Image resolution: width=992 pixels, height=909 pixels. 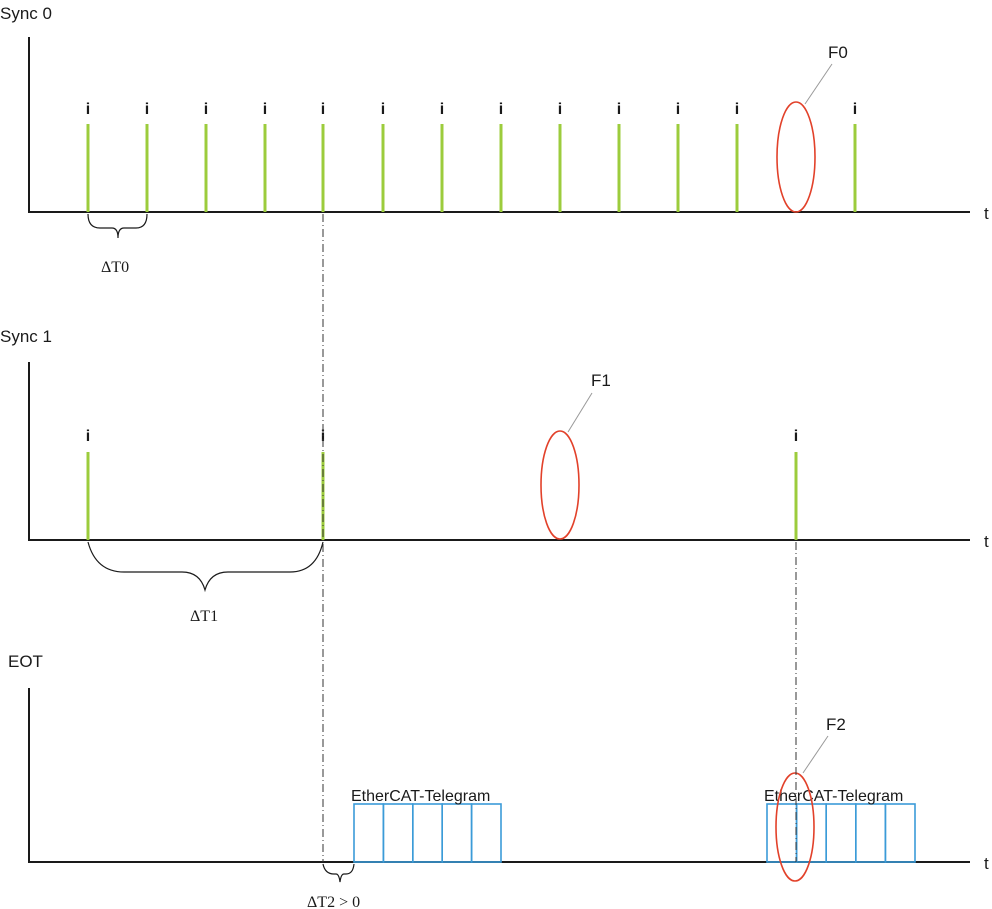 What do you see at coordinates (580, 412) in the screenshot?
I see `sync1-fault-leader` at bounding box center [580, 412].